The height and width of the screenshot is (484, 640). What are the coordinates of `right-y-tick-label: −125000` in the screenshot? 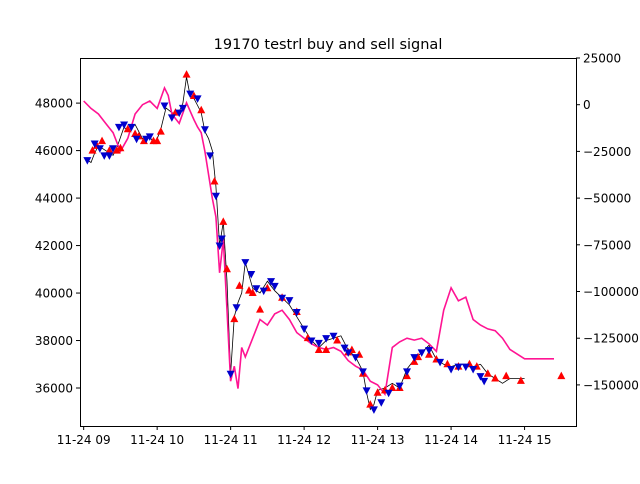 It's located at (611, 339).